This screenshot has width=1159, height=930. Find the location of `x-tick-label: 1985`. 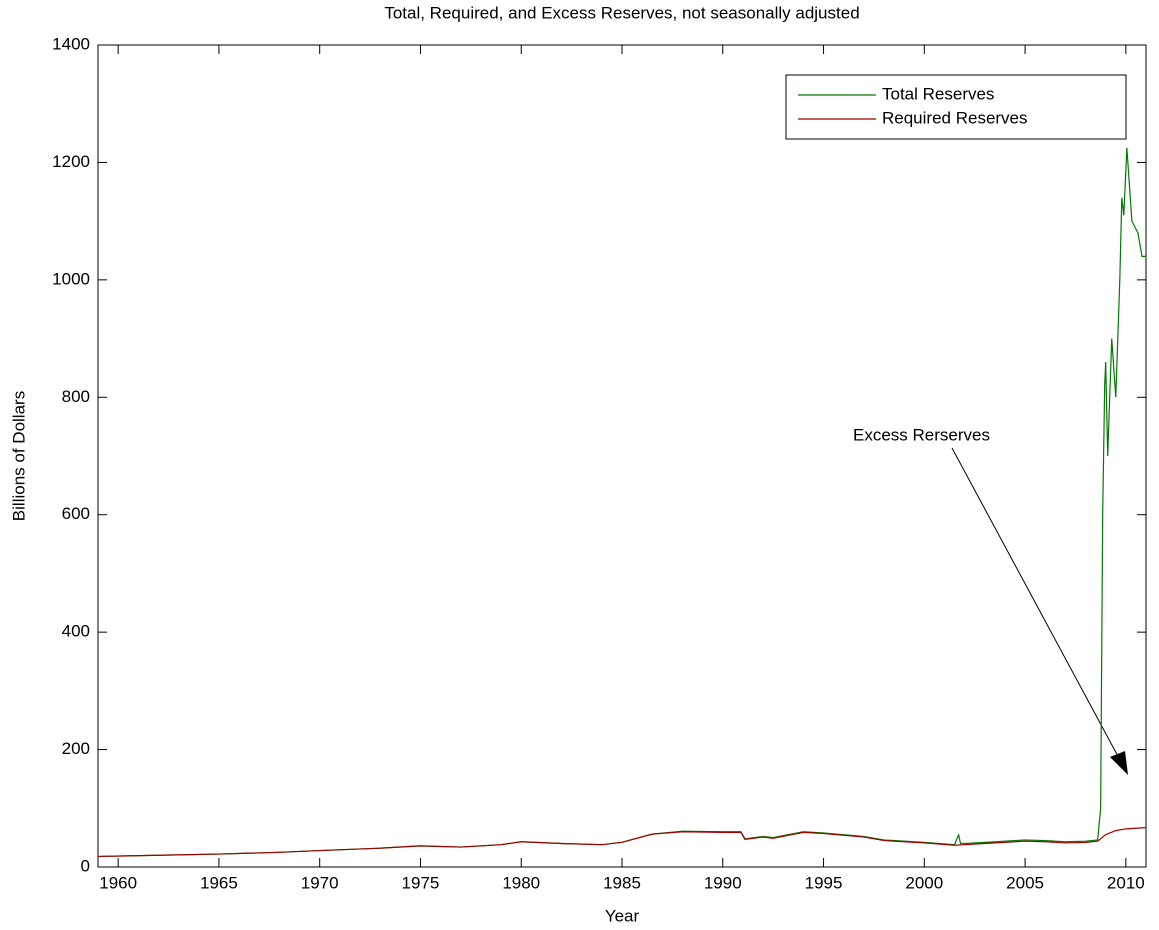

x-tick-label: 1985 is located at coordinates (622, 882).